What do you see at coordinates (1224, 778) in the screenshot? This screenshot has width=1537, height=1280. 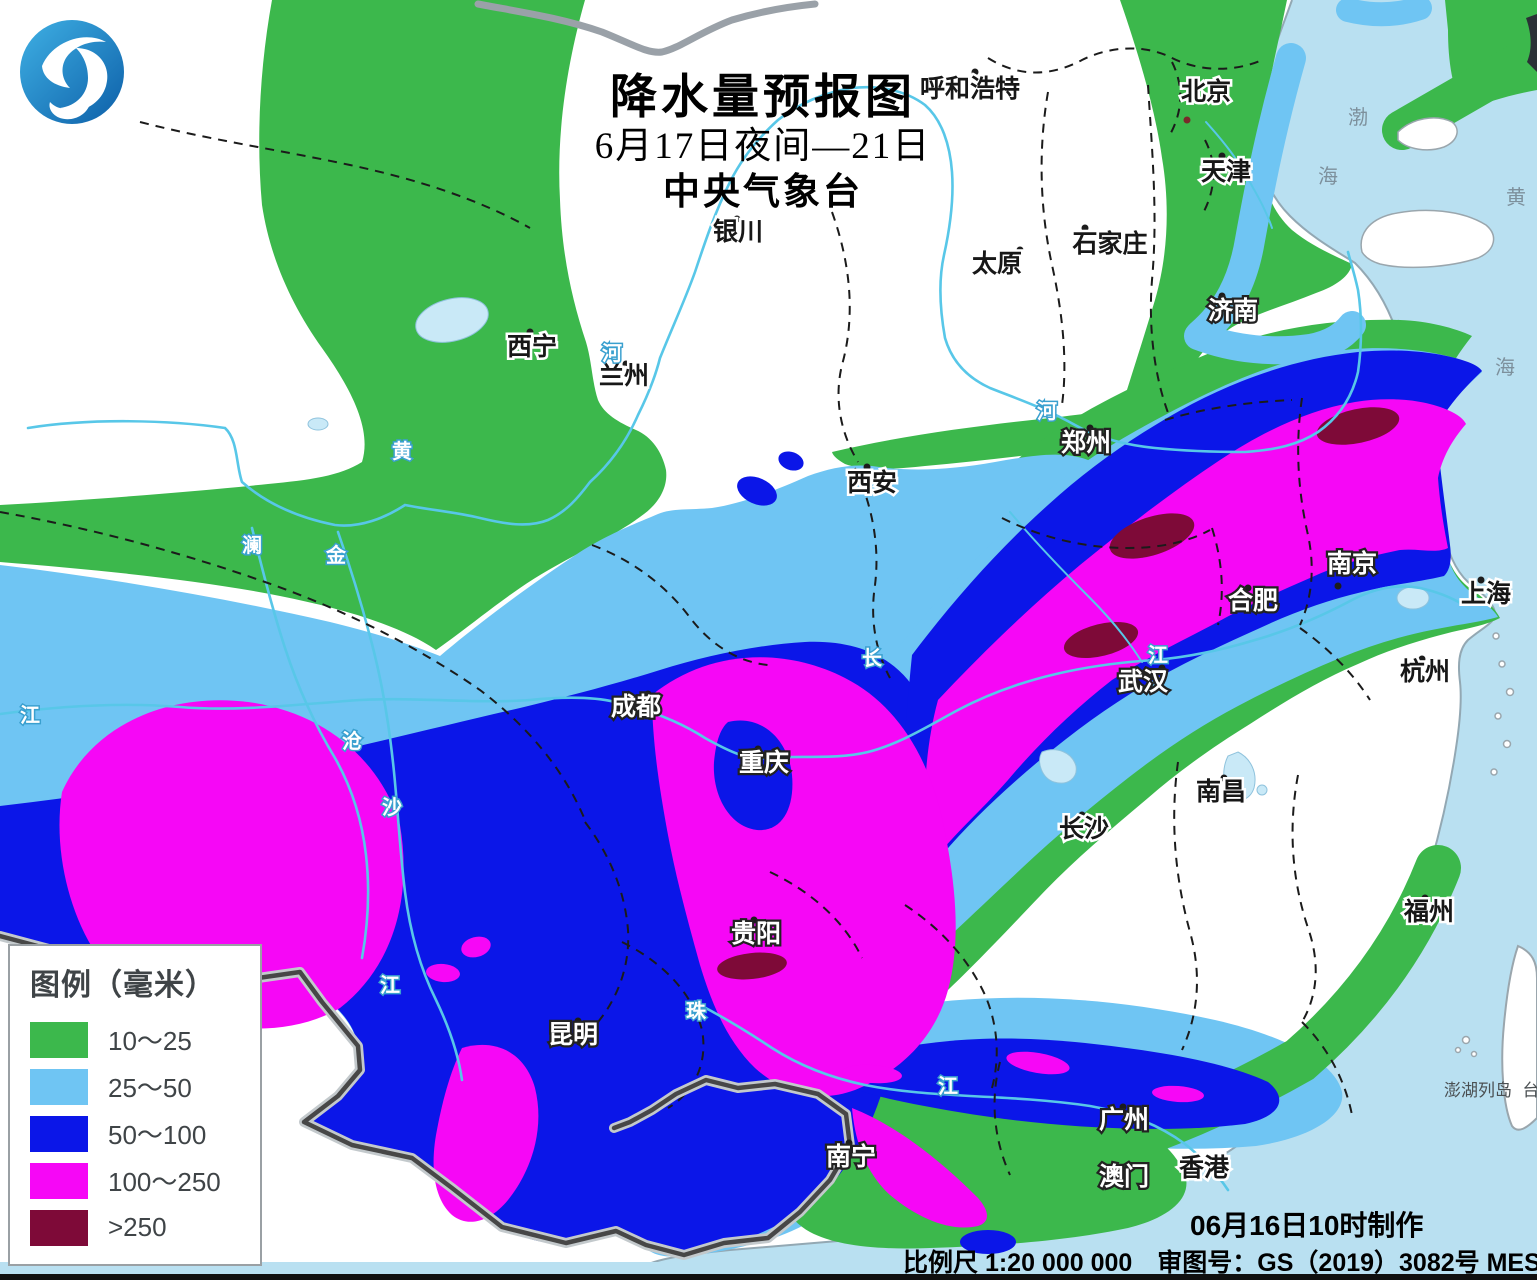 I see `city-dot-nanchang` at bounding box center [1224, 778].